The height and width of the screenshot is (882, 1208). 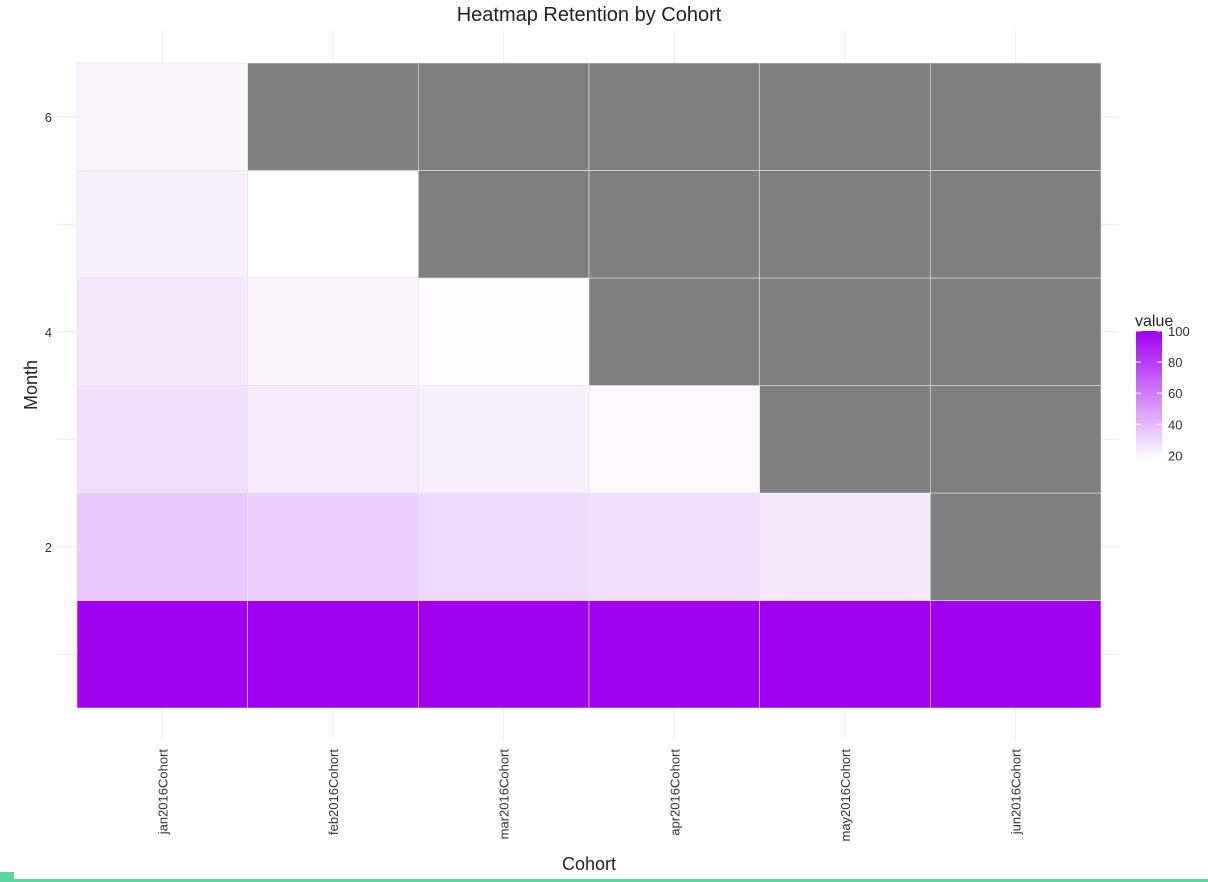 I want to click on legend-tick-label: 100, so click(x=1179, y=331).